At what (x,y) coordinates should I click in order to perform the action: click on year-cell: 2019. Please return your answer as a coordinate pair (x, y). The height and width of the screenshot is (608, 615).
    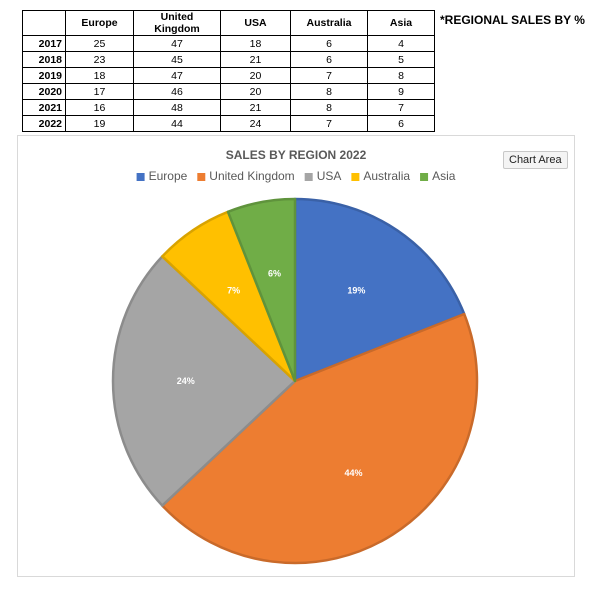
    Looking at the image, I should click on (44, 75).